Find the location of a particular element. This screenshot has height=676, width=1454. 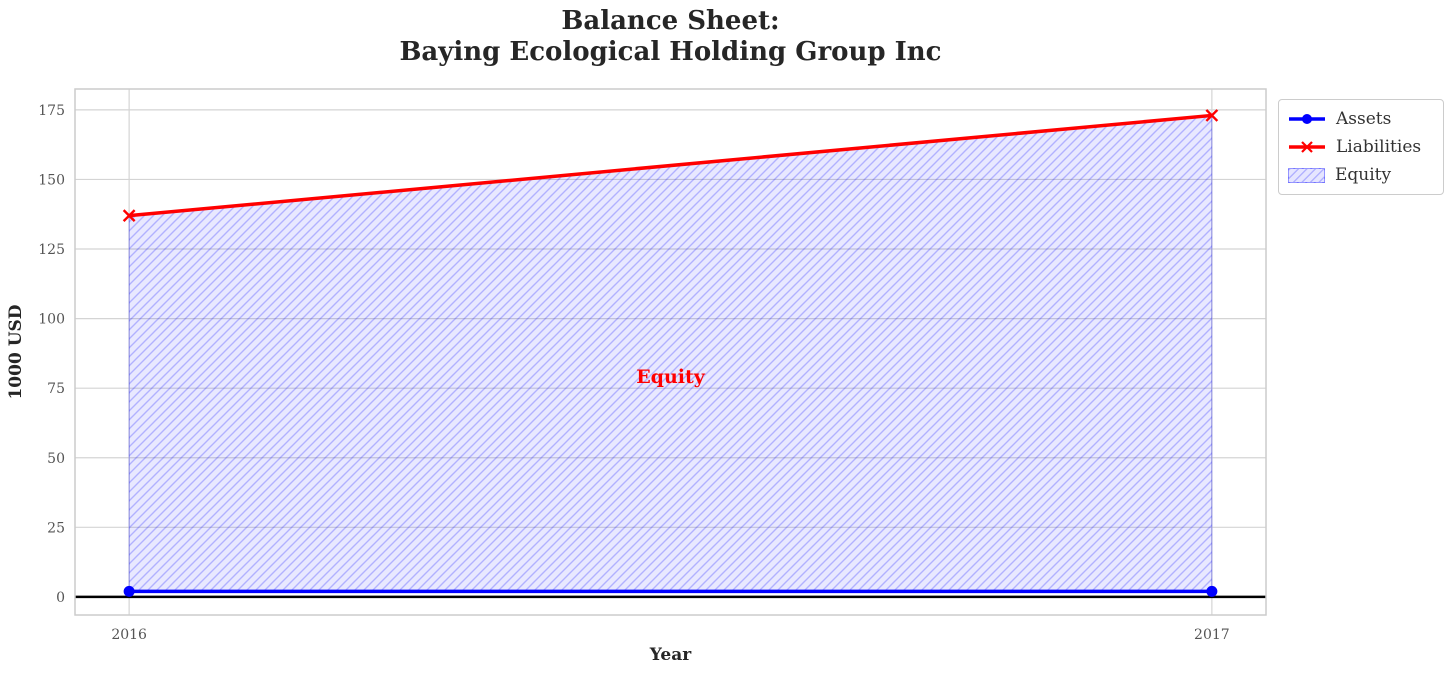

liabilities-line is located at coordinates (670, 165).